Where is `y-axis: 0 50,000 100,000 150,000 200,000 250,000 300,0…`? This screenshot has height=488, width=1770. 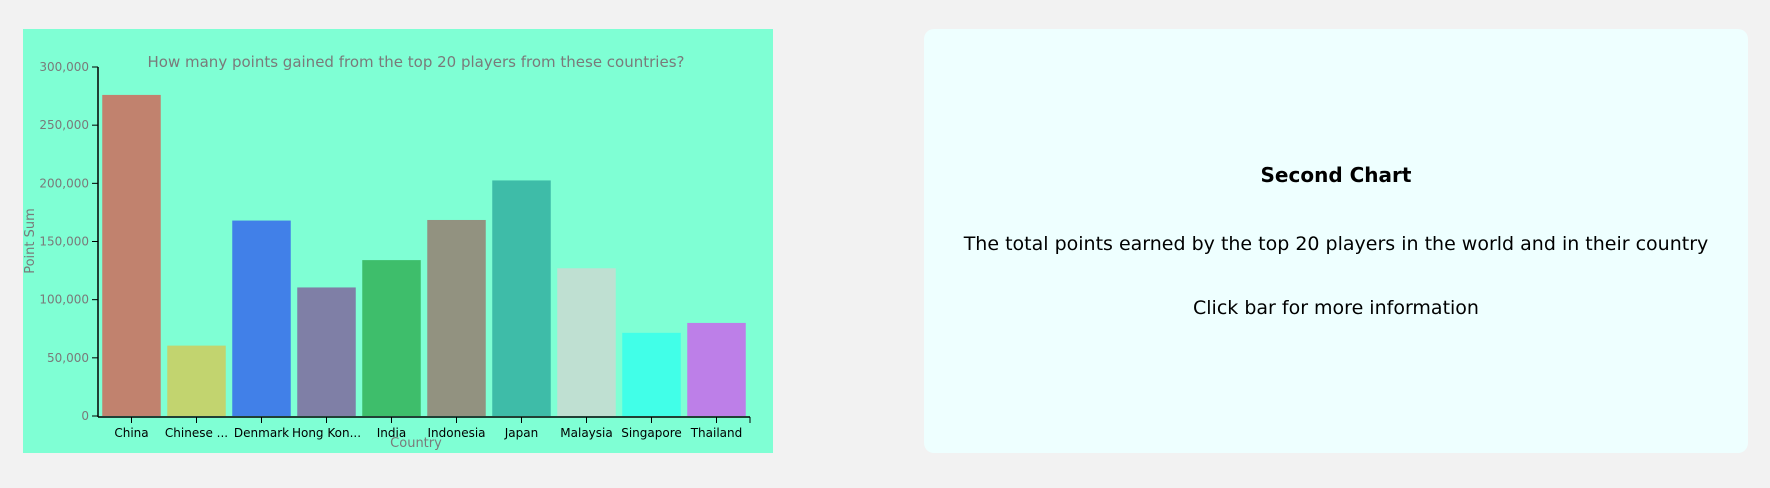 y-axis: 0 50,000 100,000 150,000 200,000 250,000 300,0… is located at coordinates (69, 241).